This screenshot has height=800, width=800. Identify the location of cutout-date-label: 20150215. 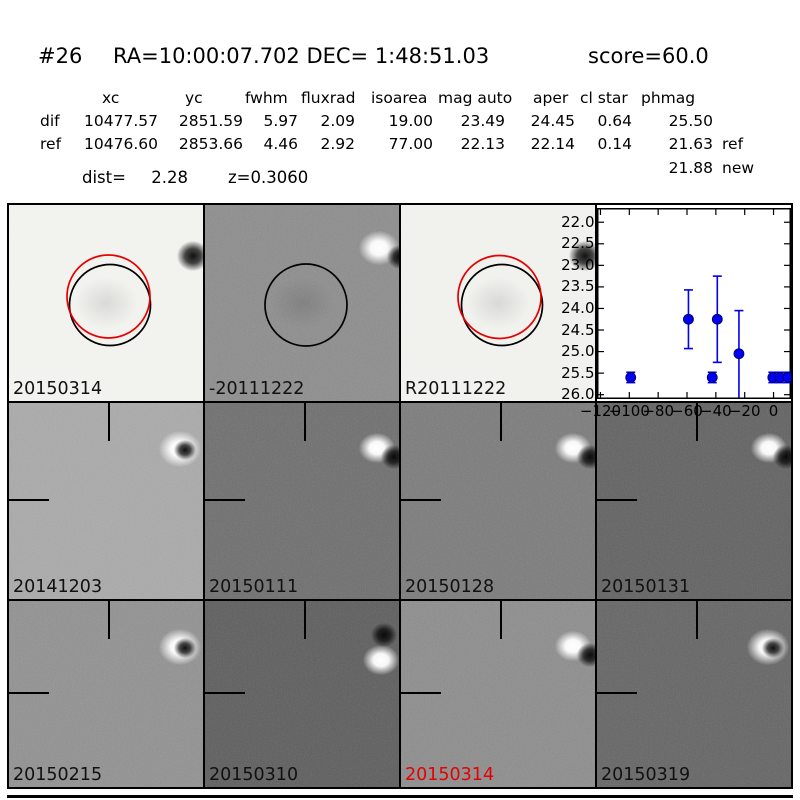
(58, 774).